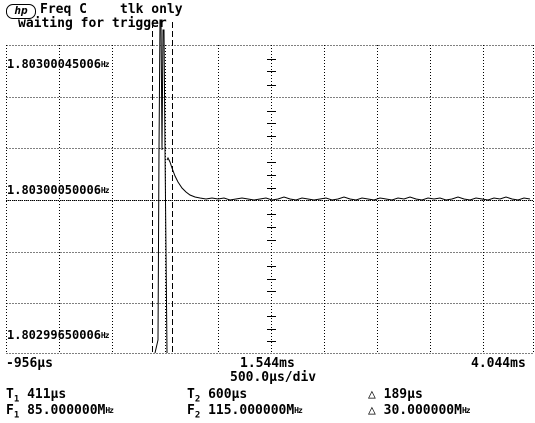 This screenshot has width=535, height=423. I want to click on marker-f1-readout: F1 85.000000MHz, so click(60, 412).